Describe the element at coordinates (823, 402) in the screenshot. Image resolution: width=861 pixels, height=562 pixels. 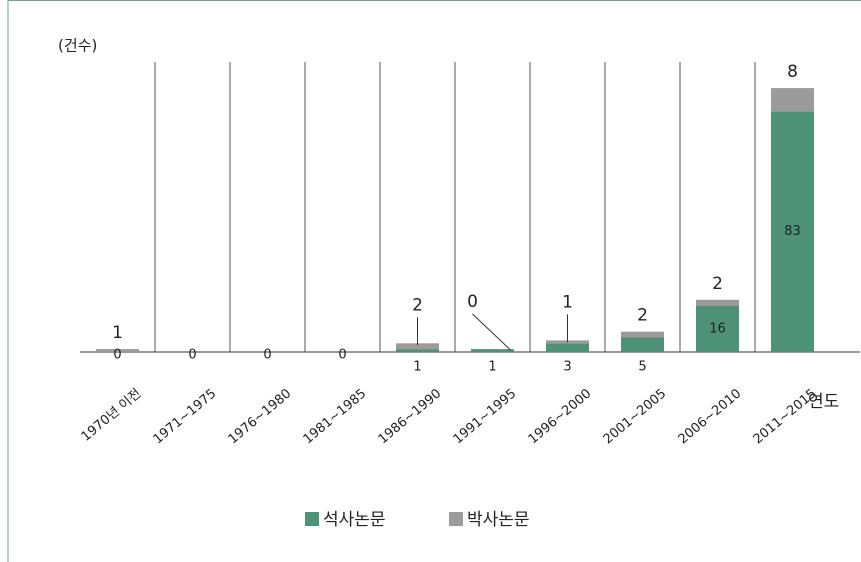
I see `x-axis-label: 연도` at that location.